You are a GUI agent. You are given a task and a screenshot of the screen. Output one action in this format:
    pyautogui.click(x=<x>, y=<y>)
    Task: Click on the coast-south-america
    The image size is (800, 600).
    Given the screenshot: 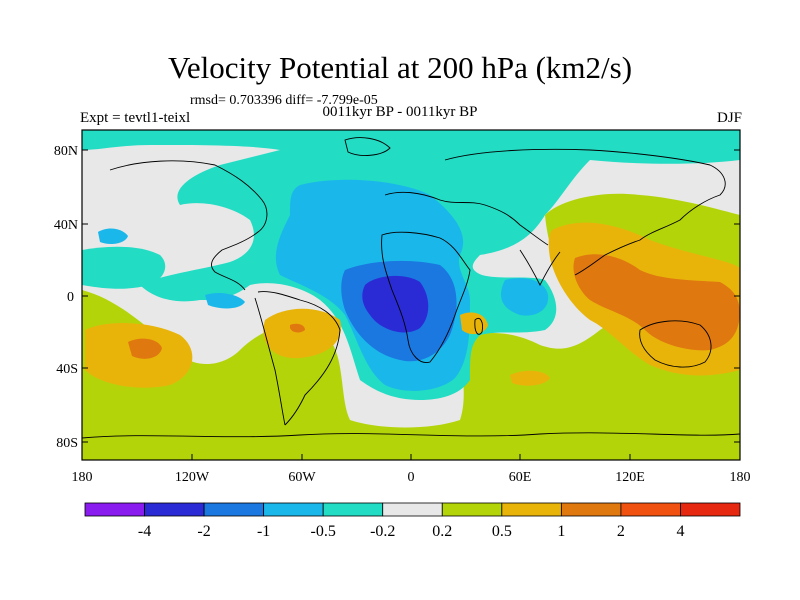 What is the action you would take?
    pyautogui.click(x=299, y=358)
    